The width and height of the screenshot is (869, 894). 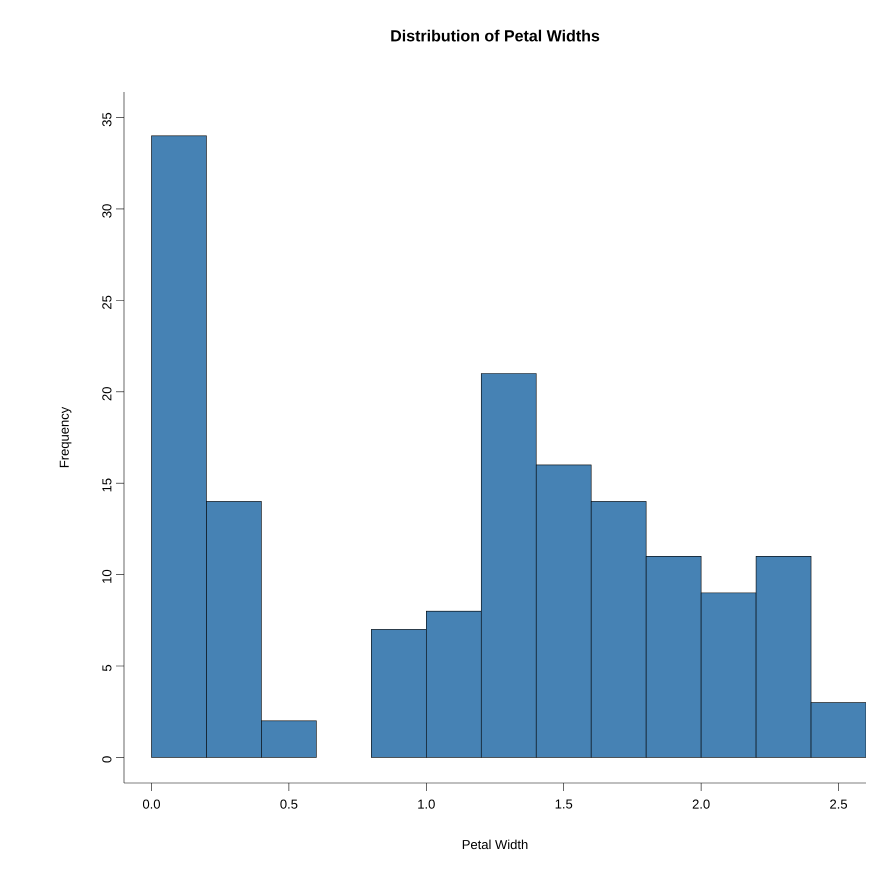 What do you see at coordinates (107, 485) in the screenshot?
I see `y-tick-label: 15` at bounding box center [107, 485].